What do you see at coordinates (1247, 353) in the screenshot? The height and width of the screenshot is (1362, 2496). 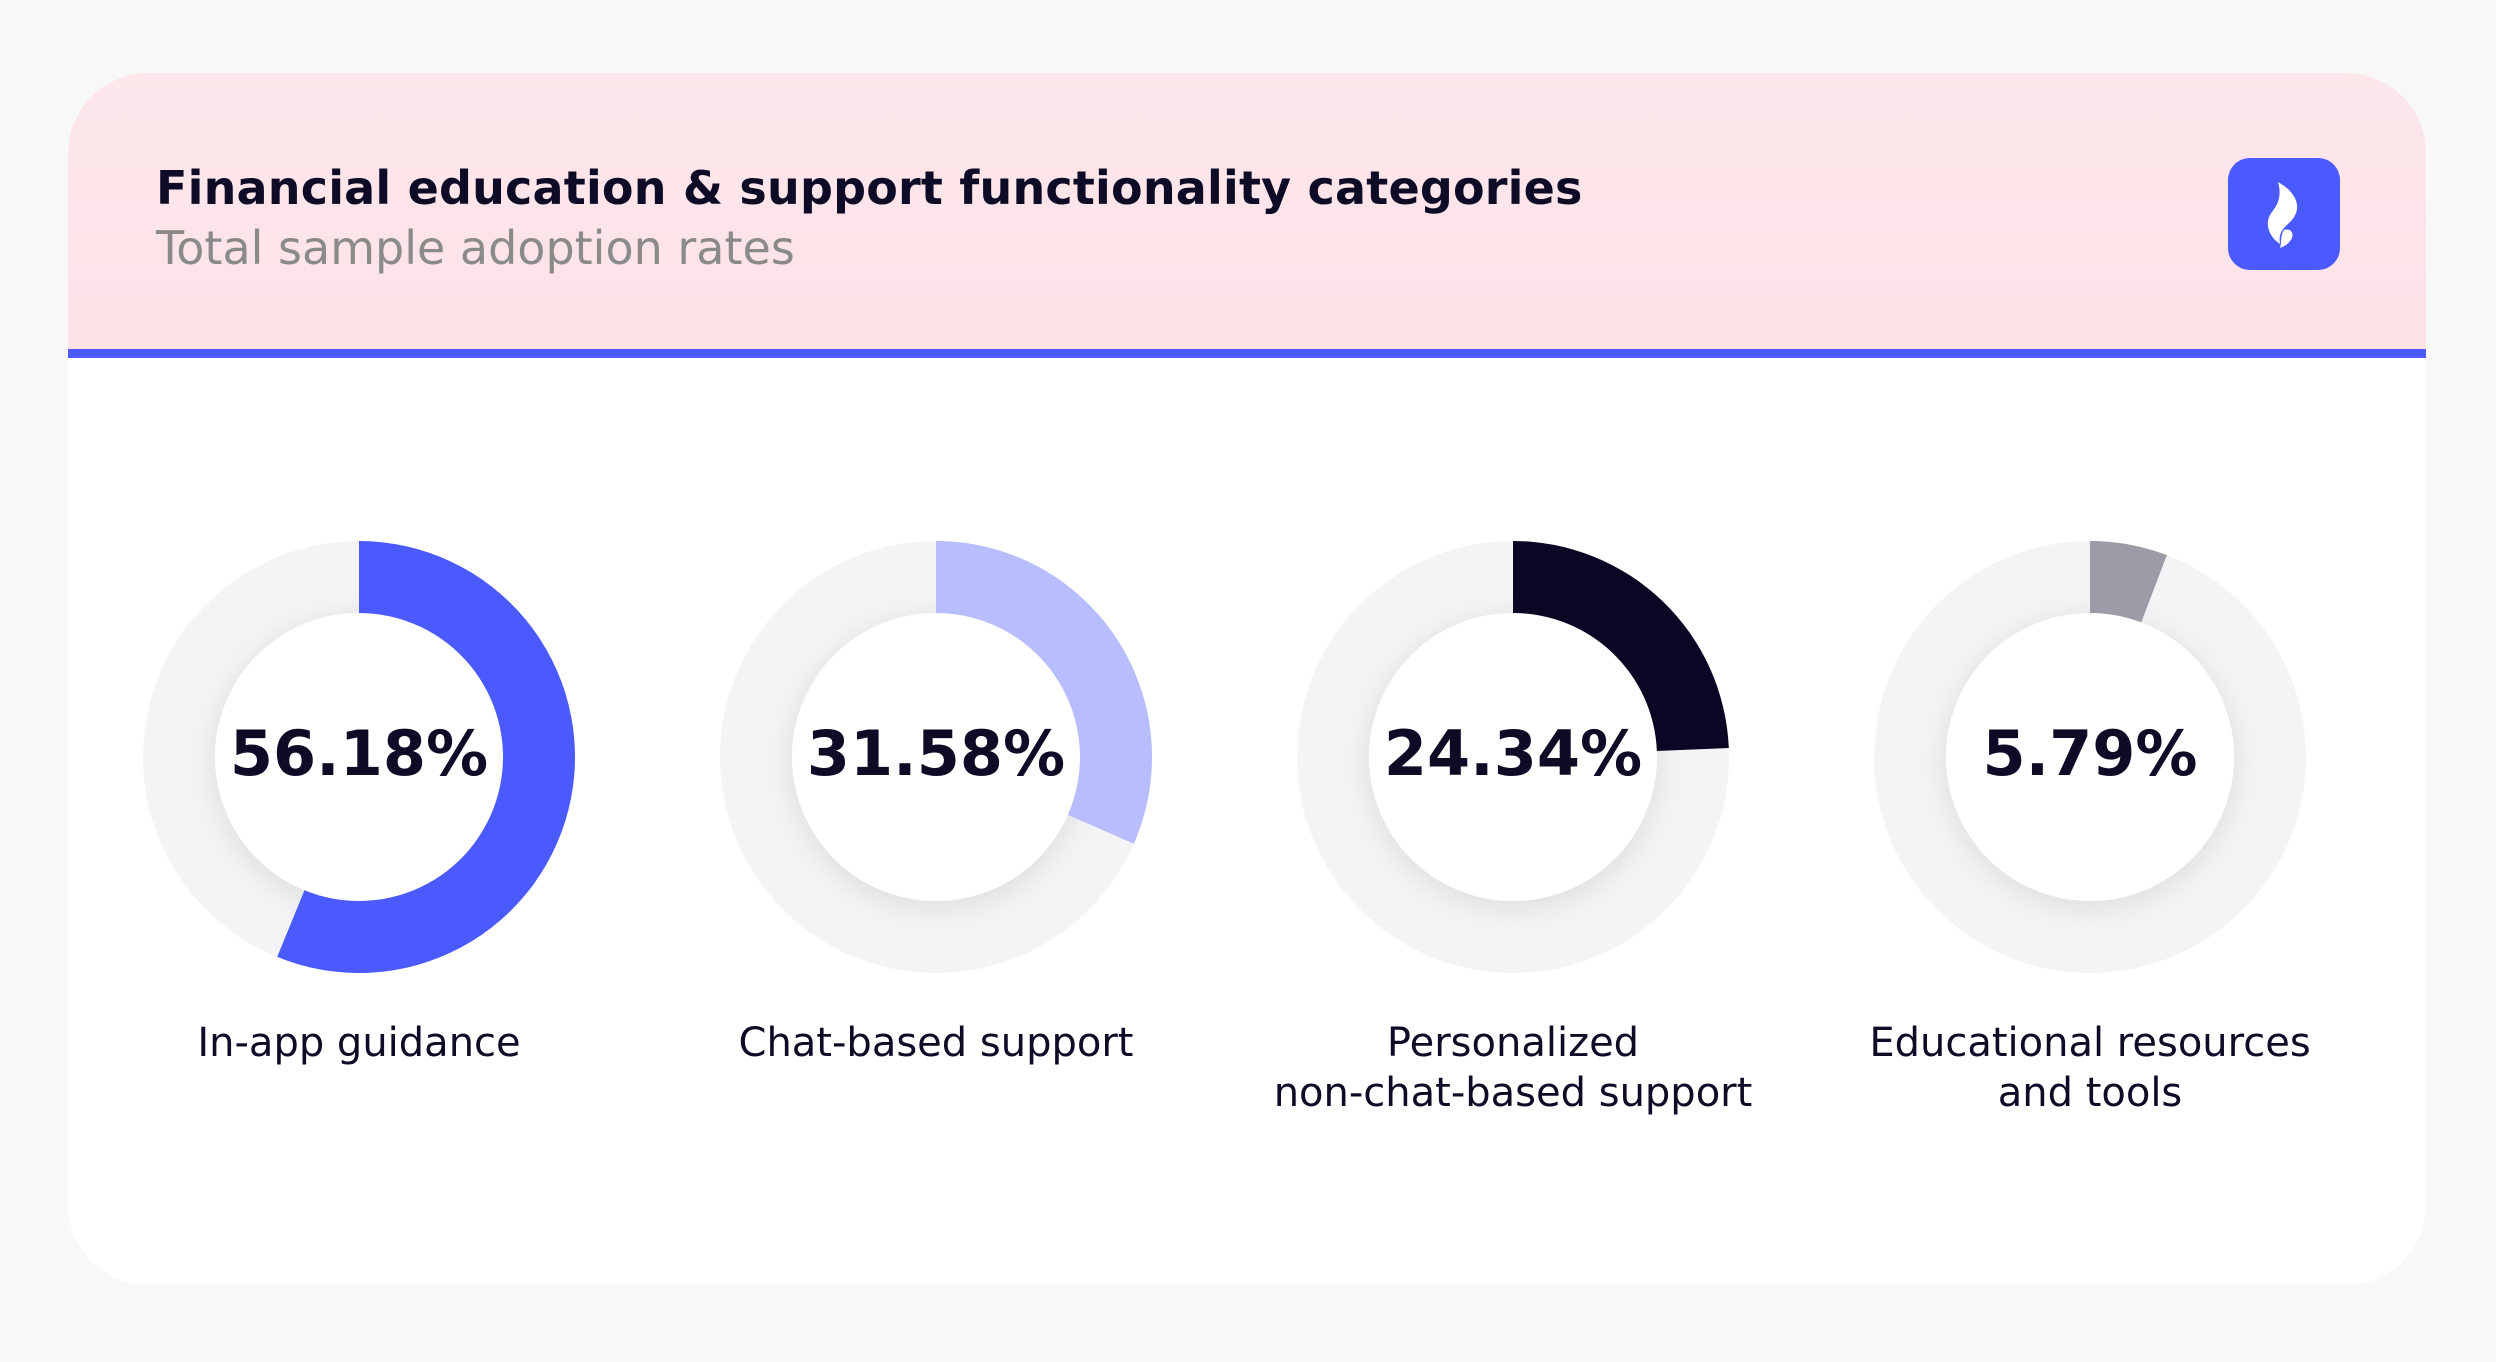 I see `header-divider` at bounding box center [1247, 353].